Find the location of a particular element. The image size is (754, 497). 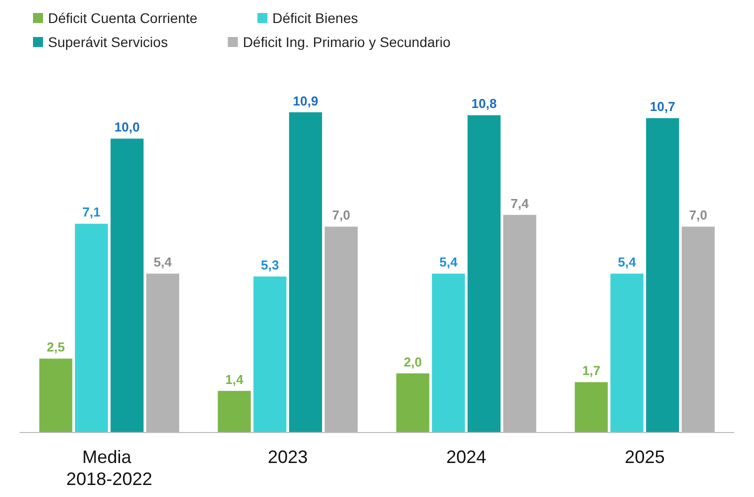

data-label: 7,1 is located at coordinates (91, 212).